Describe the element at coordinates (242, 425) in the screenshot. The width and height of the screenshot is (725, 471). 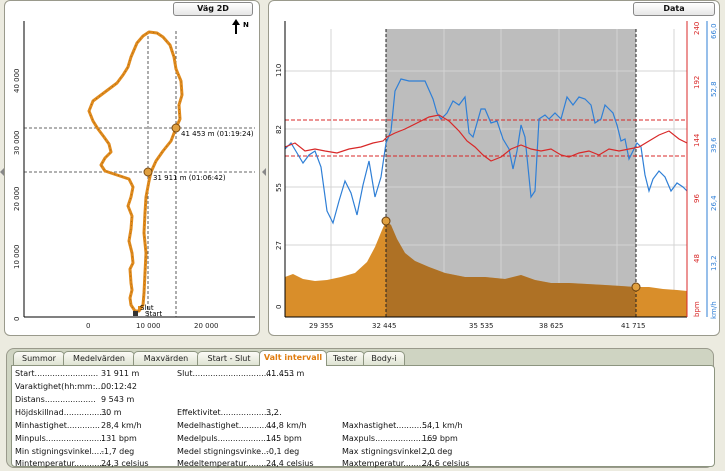
I see `stat-medelhastighet: Medelhastighet.............. 44,8 km/h` at that location.